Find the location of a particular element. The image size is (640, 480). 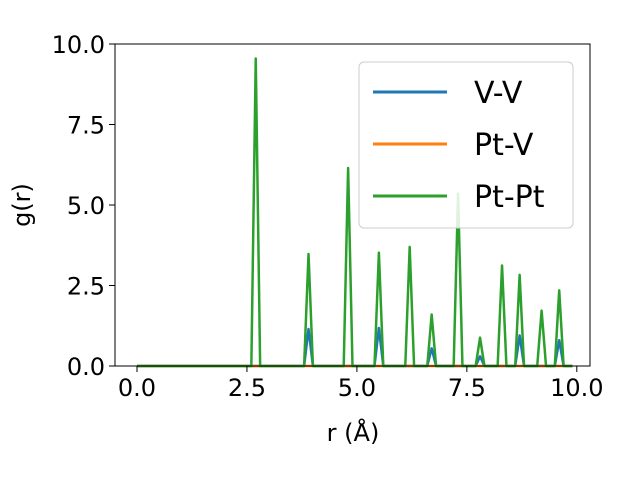

x-tick-label: 5.0 is located at coordinates (357, 388).